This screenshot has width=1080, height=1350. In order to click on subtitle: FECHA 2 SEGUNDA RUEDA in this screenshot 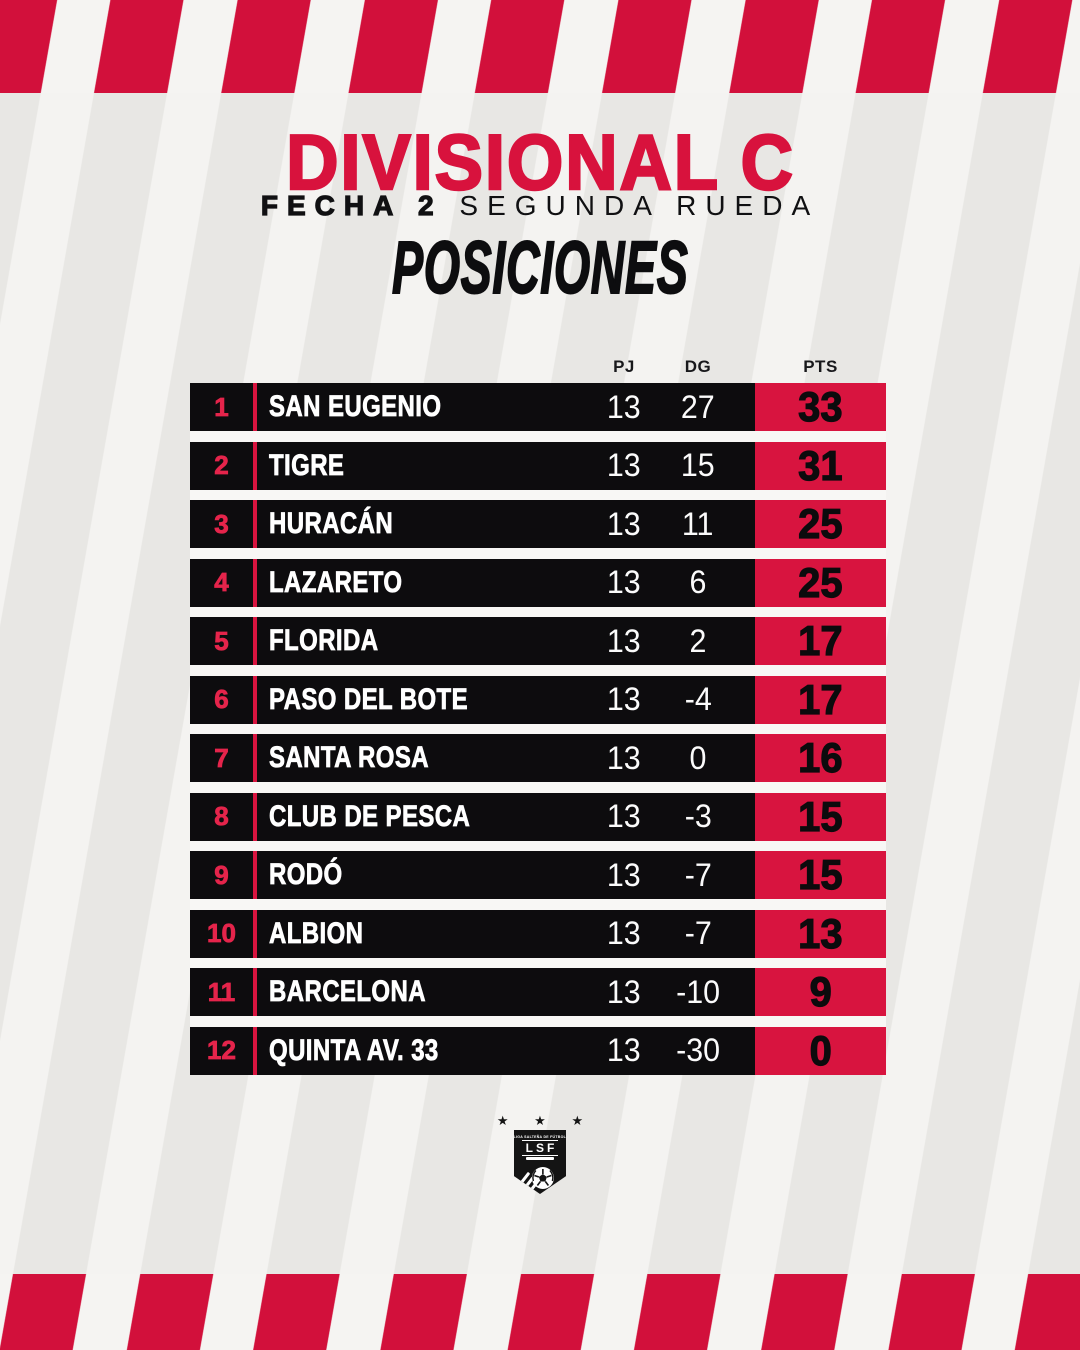, I will do `click(540, 205)`.